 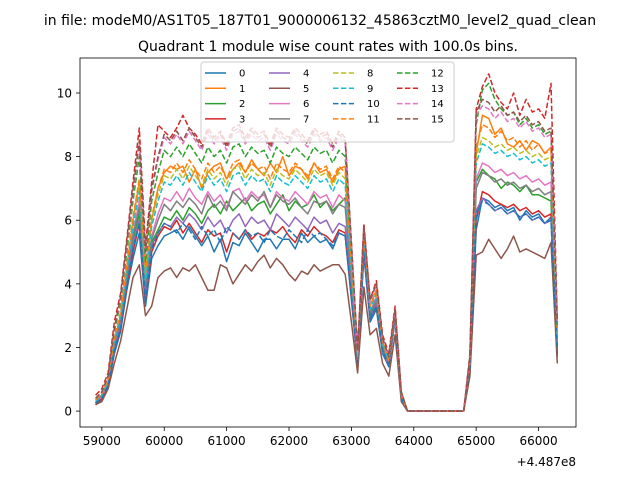 What do you see at coordinates (370, 89) in the screenshot?
I see `legend-label-9: 9` at bounding box center [370, 89].